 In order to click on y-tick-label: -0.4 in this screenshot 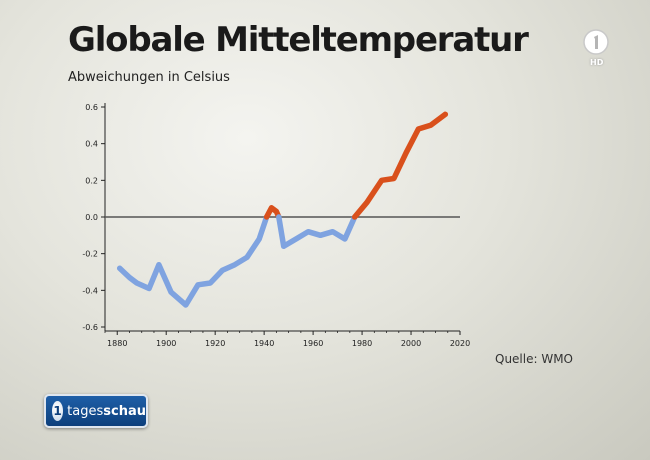, I will do `click(90, 290)`.